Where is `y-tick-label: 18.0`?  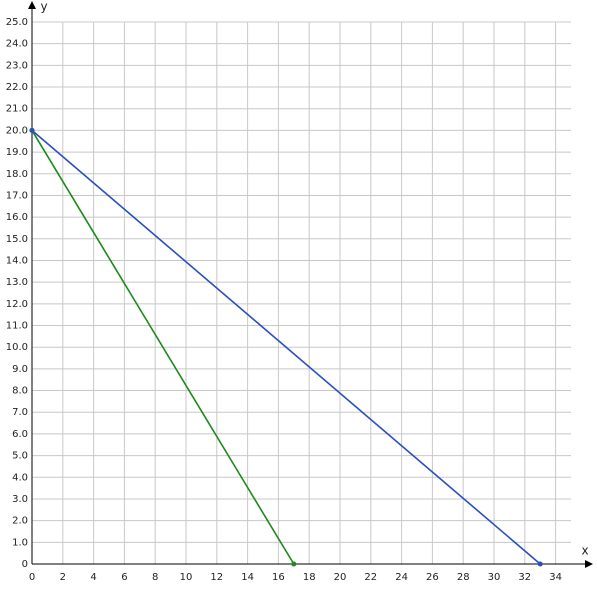
y-tick-label: 18.0 is located at coordinates (17, 174).